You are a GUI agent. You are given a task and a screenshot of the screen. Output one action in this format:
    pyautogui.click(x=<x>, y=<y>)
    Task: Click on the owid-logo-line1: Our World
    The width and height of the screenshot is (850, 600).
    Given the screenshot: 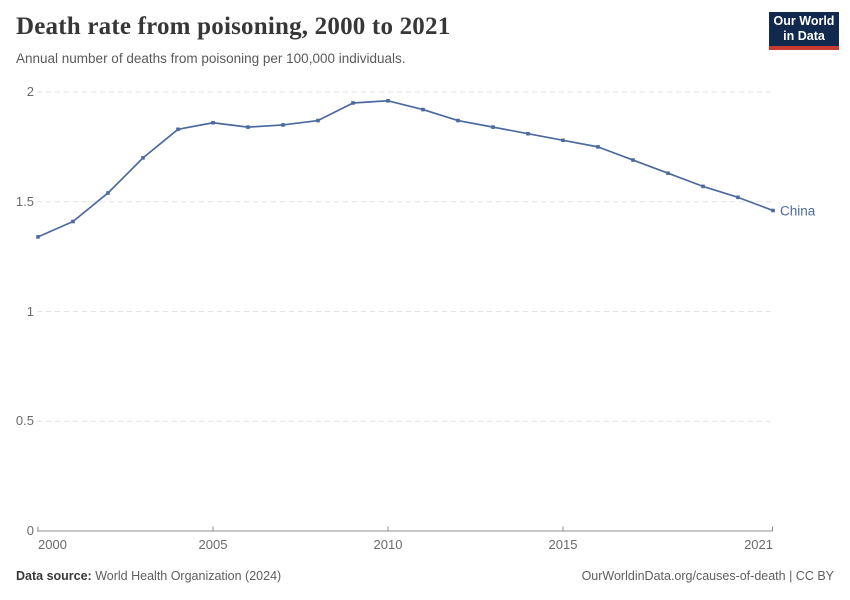 What is the action you would take?
    pyautogui.click(x=804, y=21)
    